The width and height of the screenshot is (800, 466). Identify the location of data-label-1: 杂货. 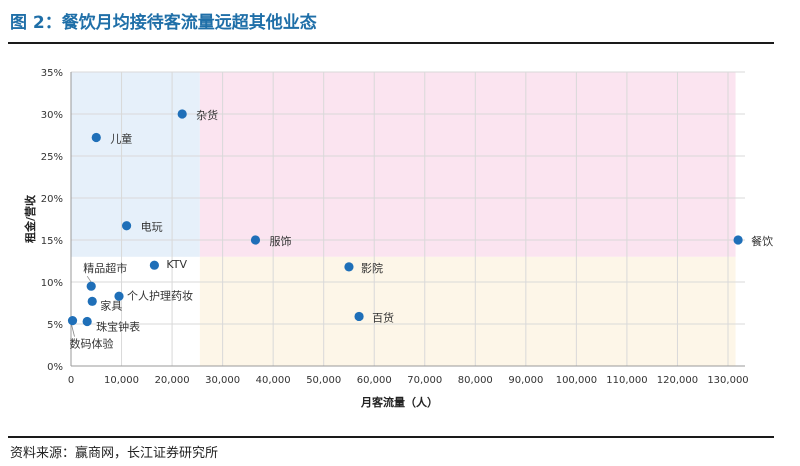
(207, 115).